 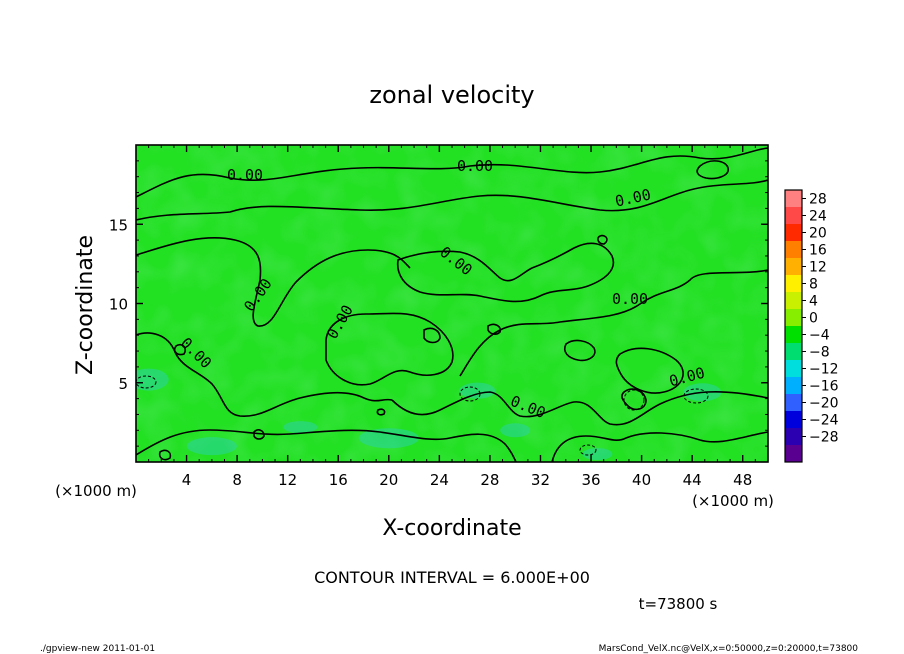 What do you see at coordinates (813, 302) in the screenshot?
I see `colorbar-tick-label: 4` at bounding box center [813, 302].